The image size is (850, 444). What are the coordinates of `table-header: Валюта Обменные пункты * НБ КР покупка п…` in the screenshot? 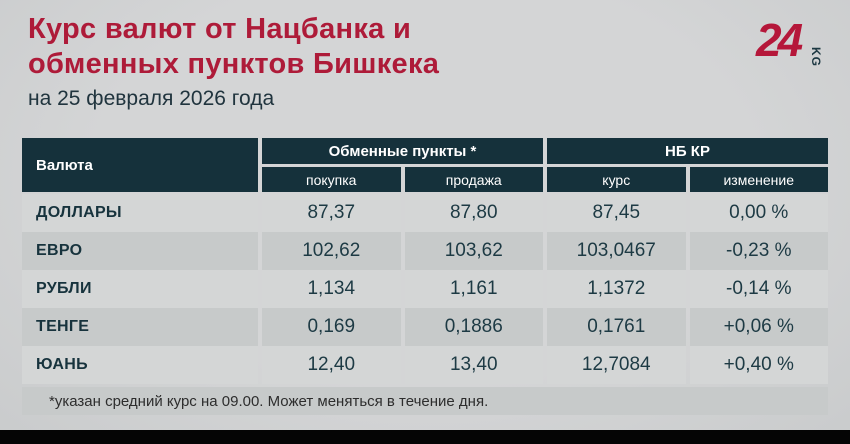 It's located at (425, 165).